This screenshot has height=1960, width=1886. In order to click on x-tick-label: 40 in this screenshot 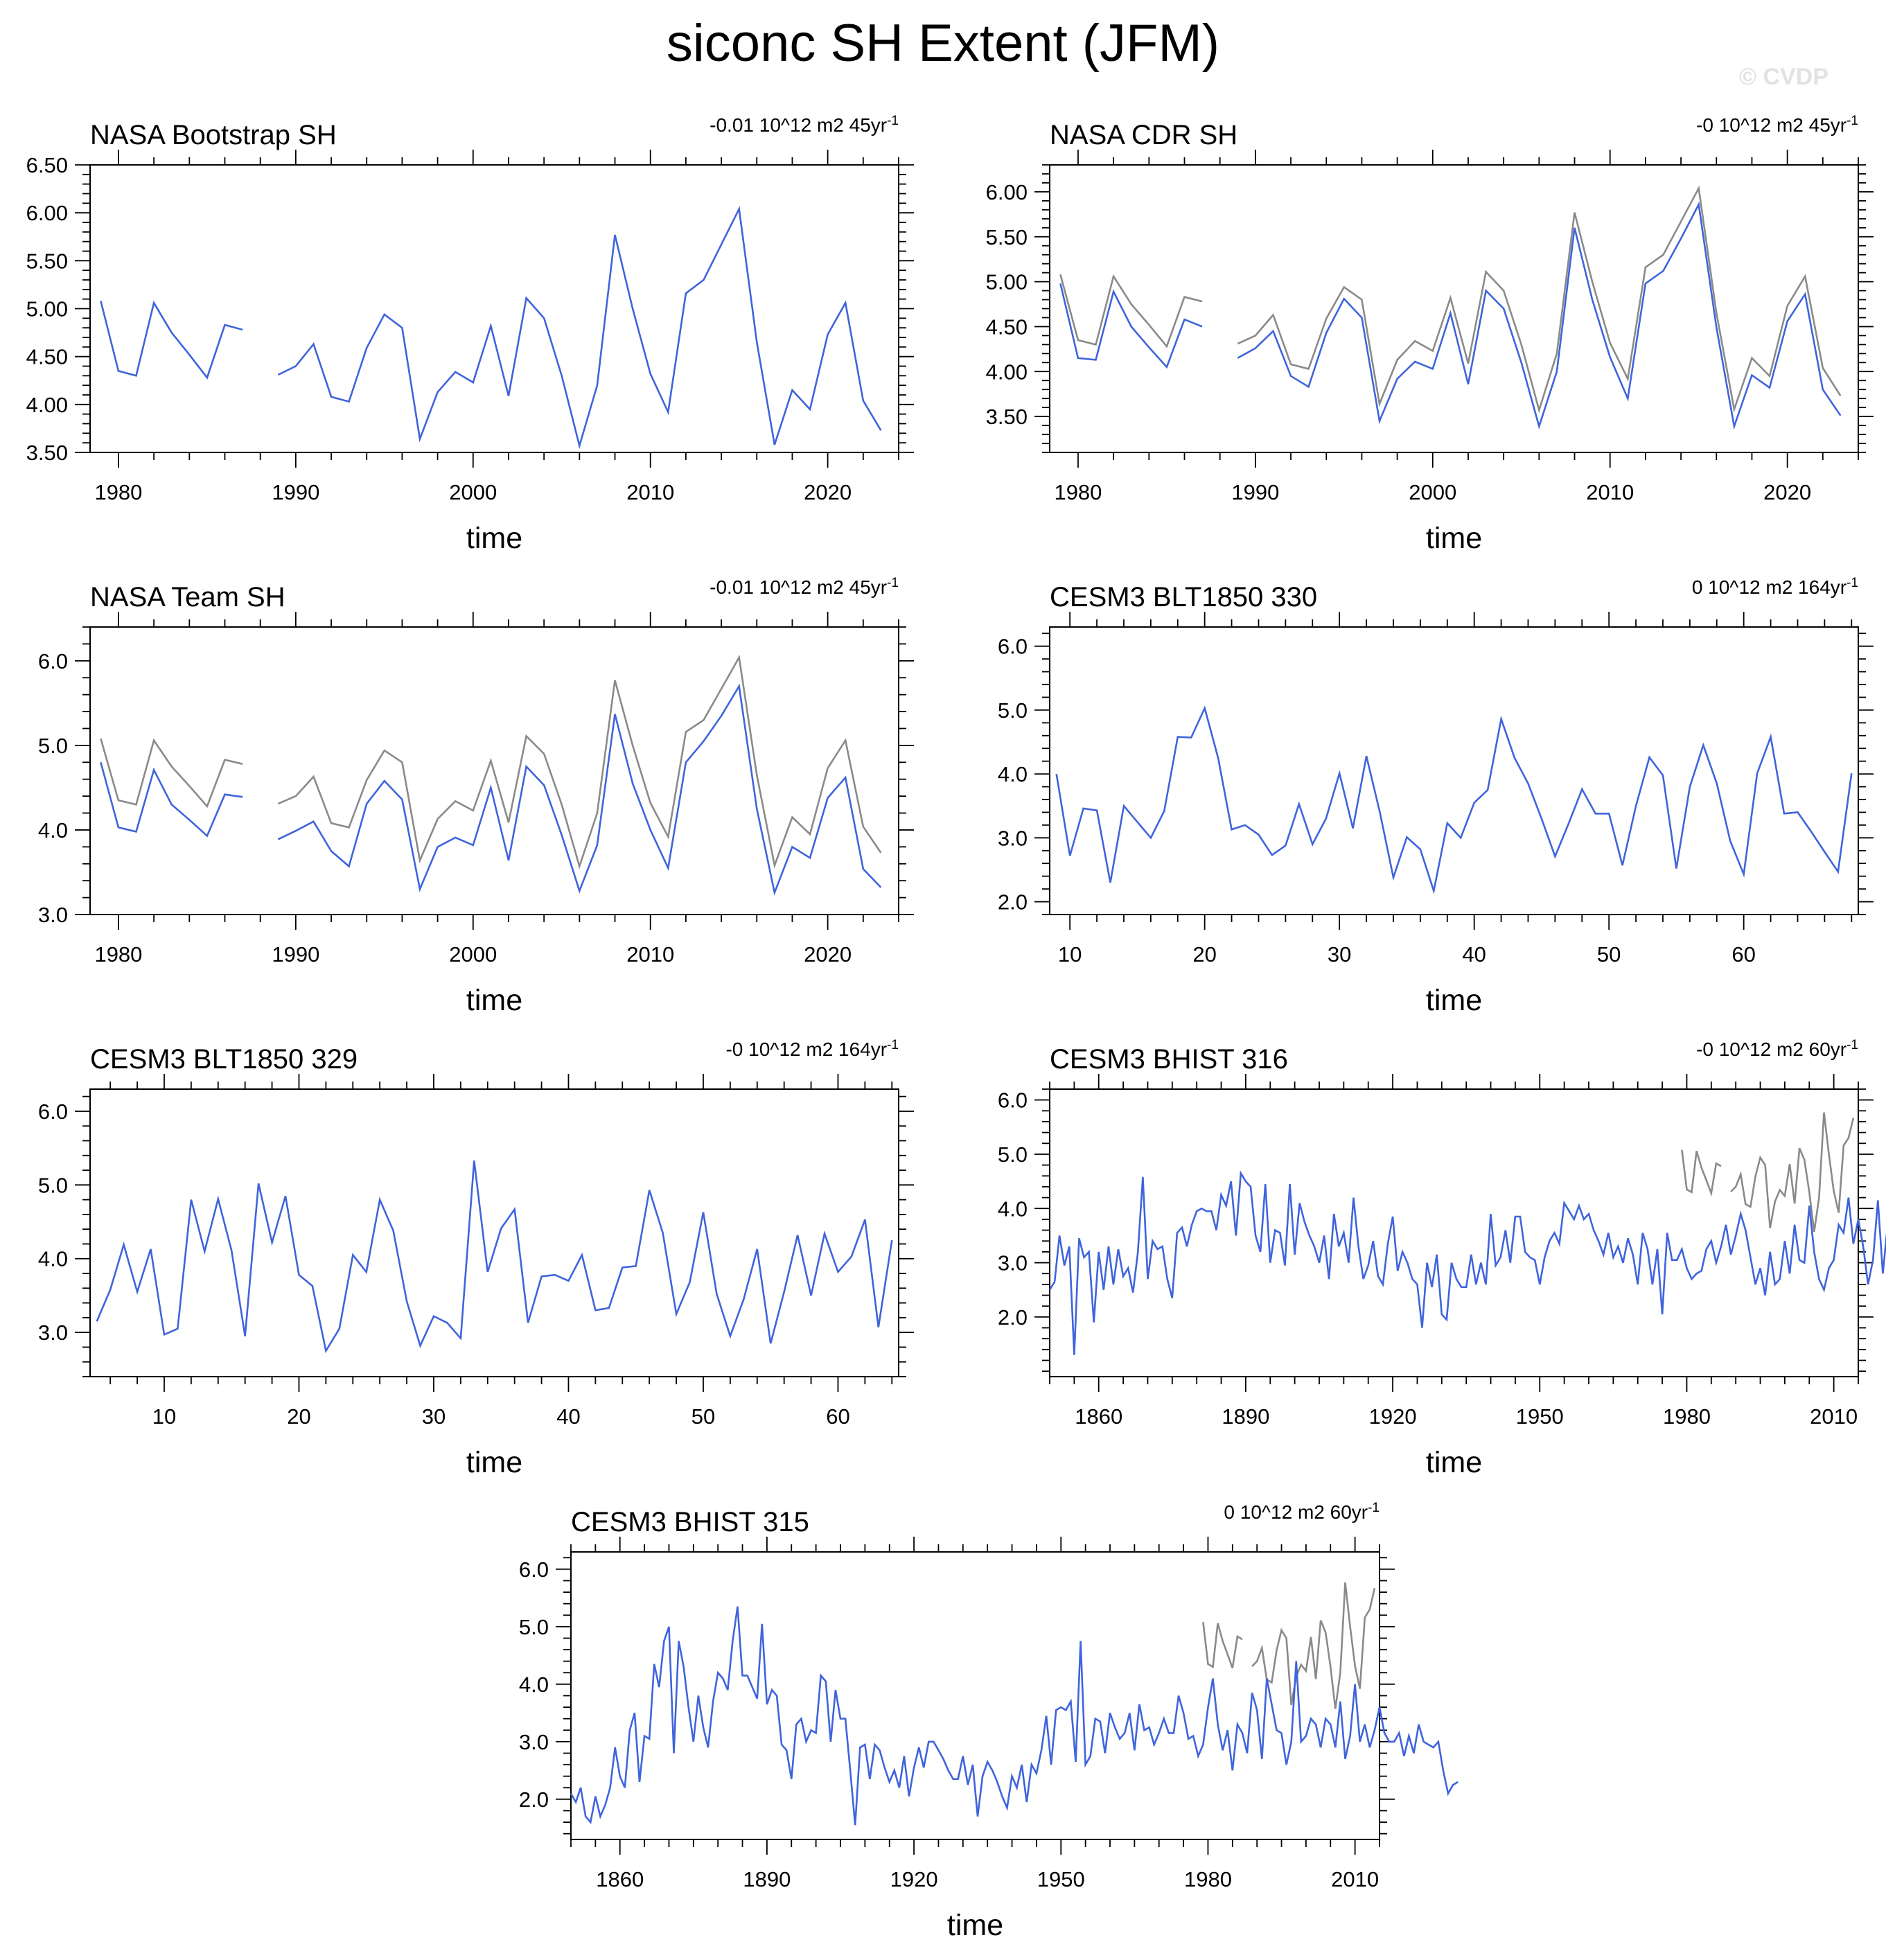, I will do `click(1474, 954)`.